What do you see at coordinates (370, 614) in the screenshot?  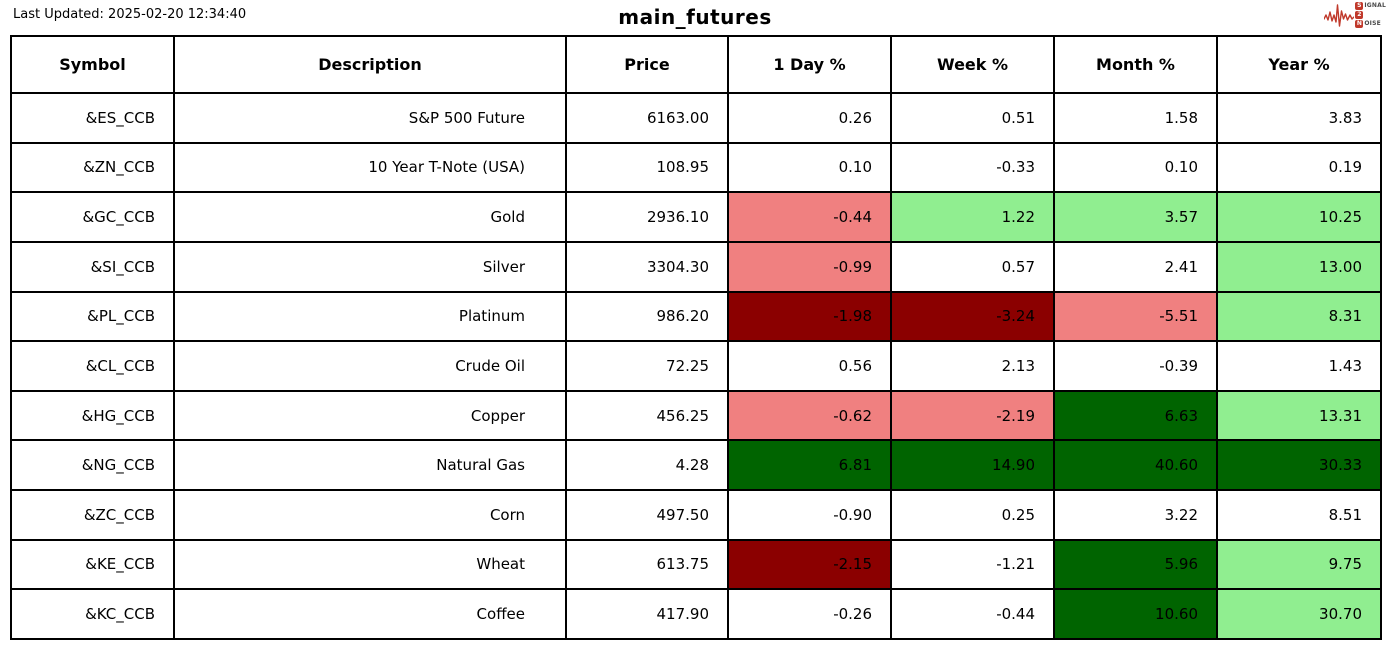 I see `description-cell: Coffee` at bounding box center [370, 614].